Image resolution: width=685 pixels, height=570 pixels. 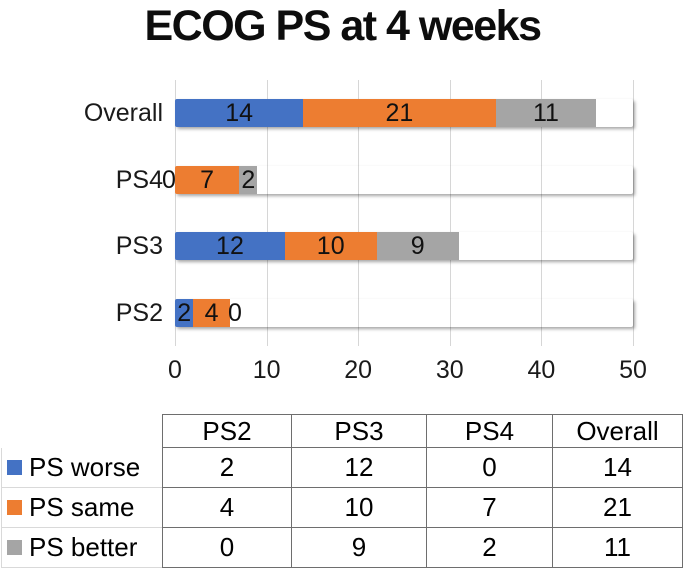 What do you see at coordinates (541, 370) in the screenshot?
I see `x-axis-tick-label: 40` at bounding box center [541, 370].